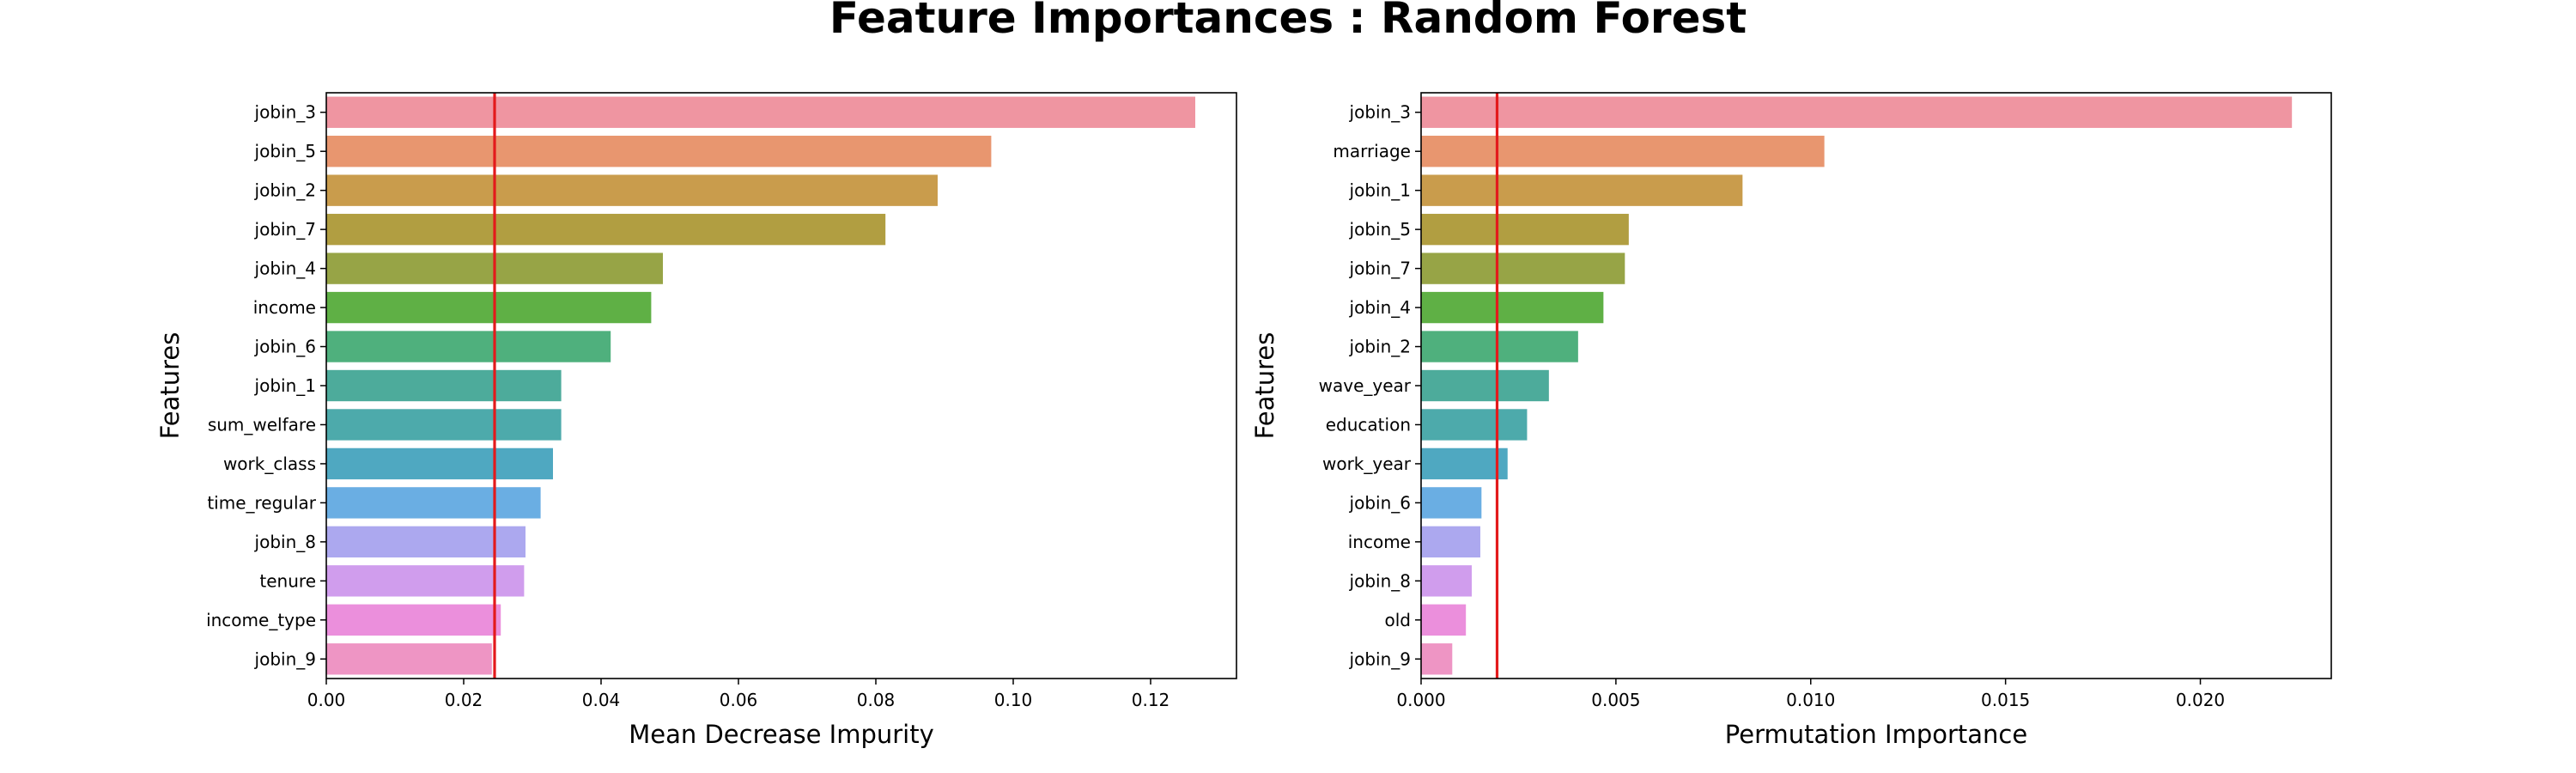 Image resolution: width=2576 pixels, height=773 pixels. What do you see at coordinates (1811, 700) in the screenshot?
I see `x-tick-label: 0.010` at bounding box center [1811, 700].